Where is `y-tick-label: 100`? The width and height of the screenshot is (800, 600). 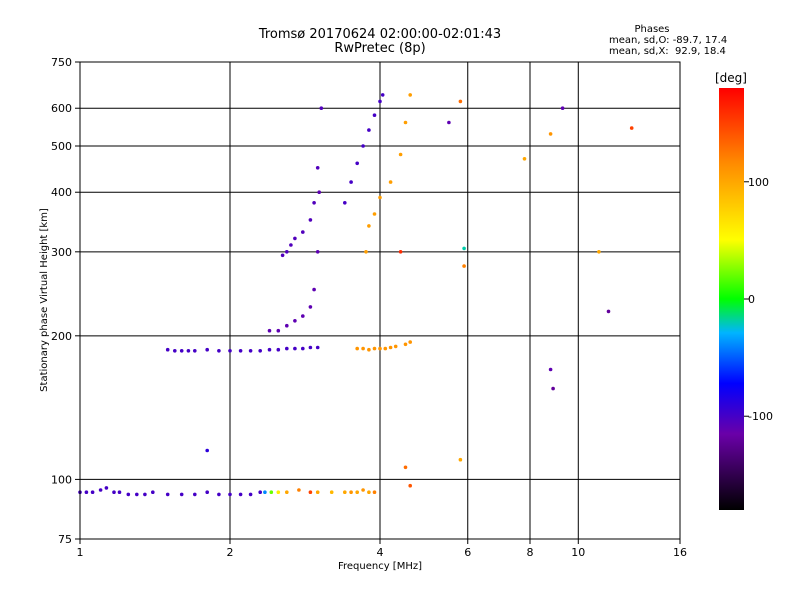
y-tick-label: 100 is located at coordinates (61, 479).